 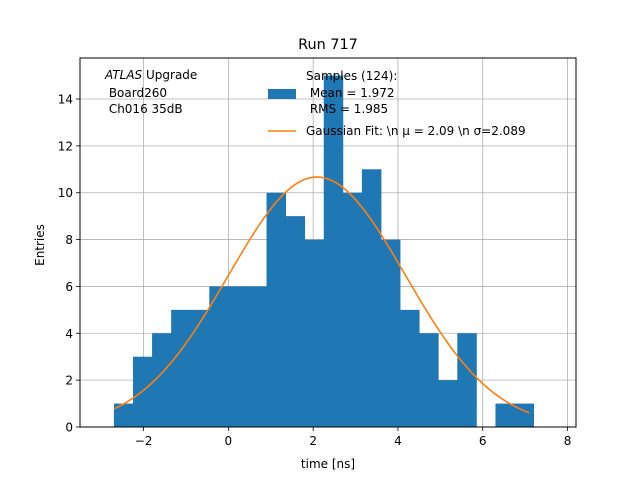 I want to click on x-axis-ticks: −2 0 2 4 6 8, so click(x=353, y=437).